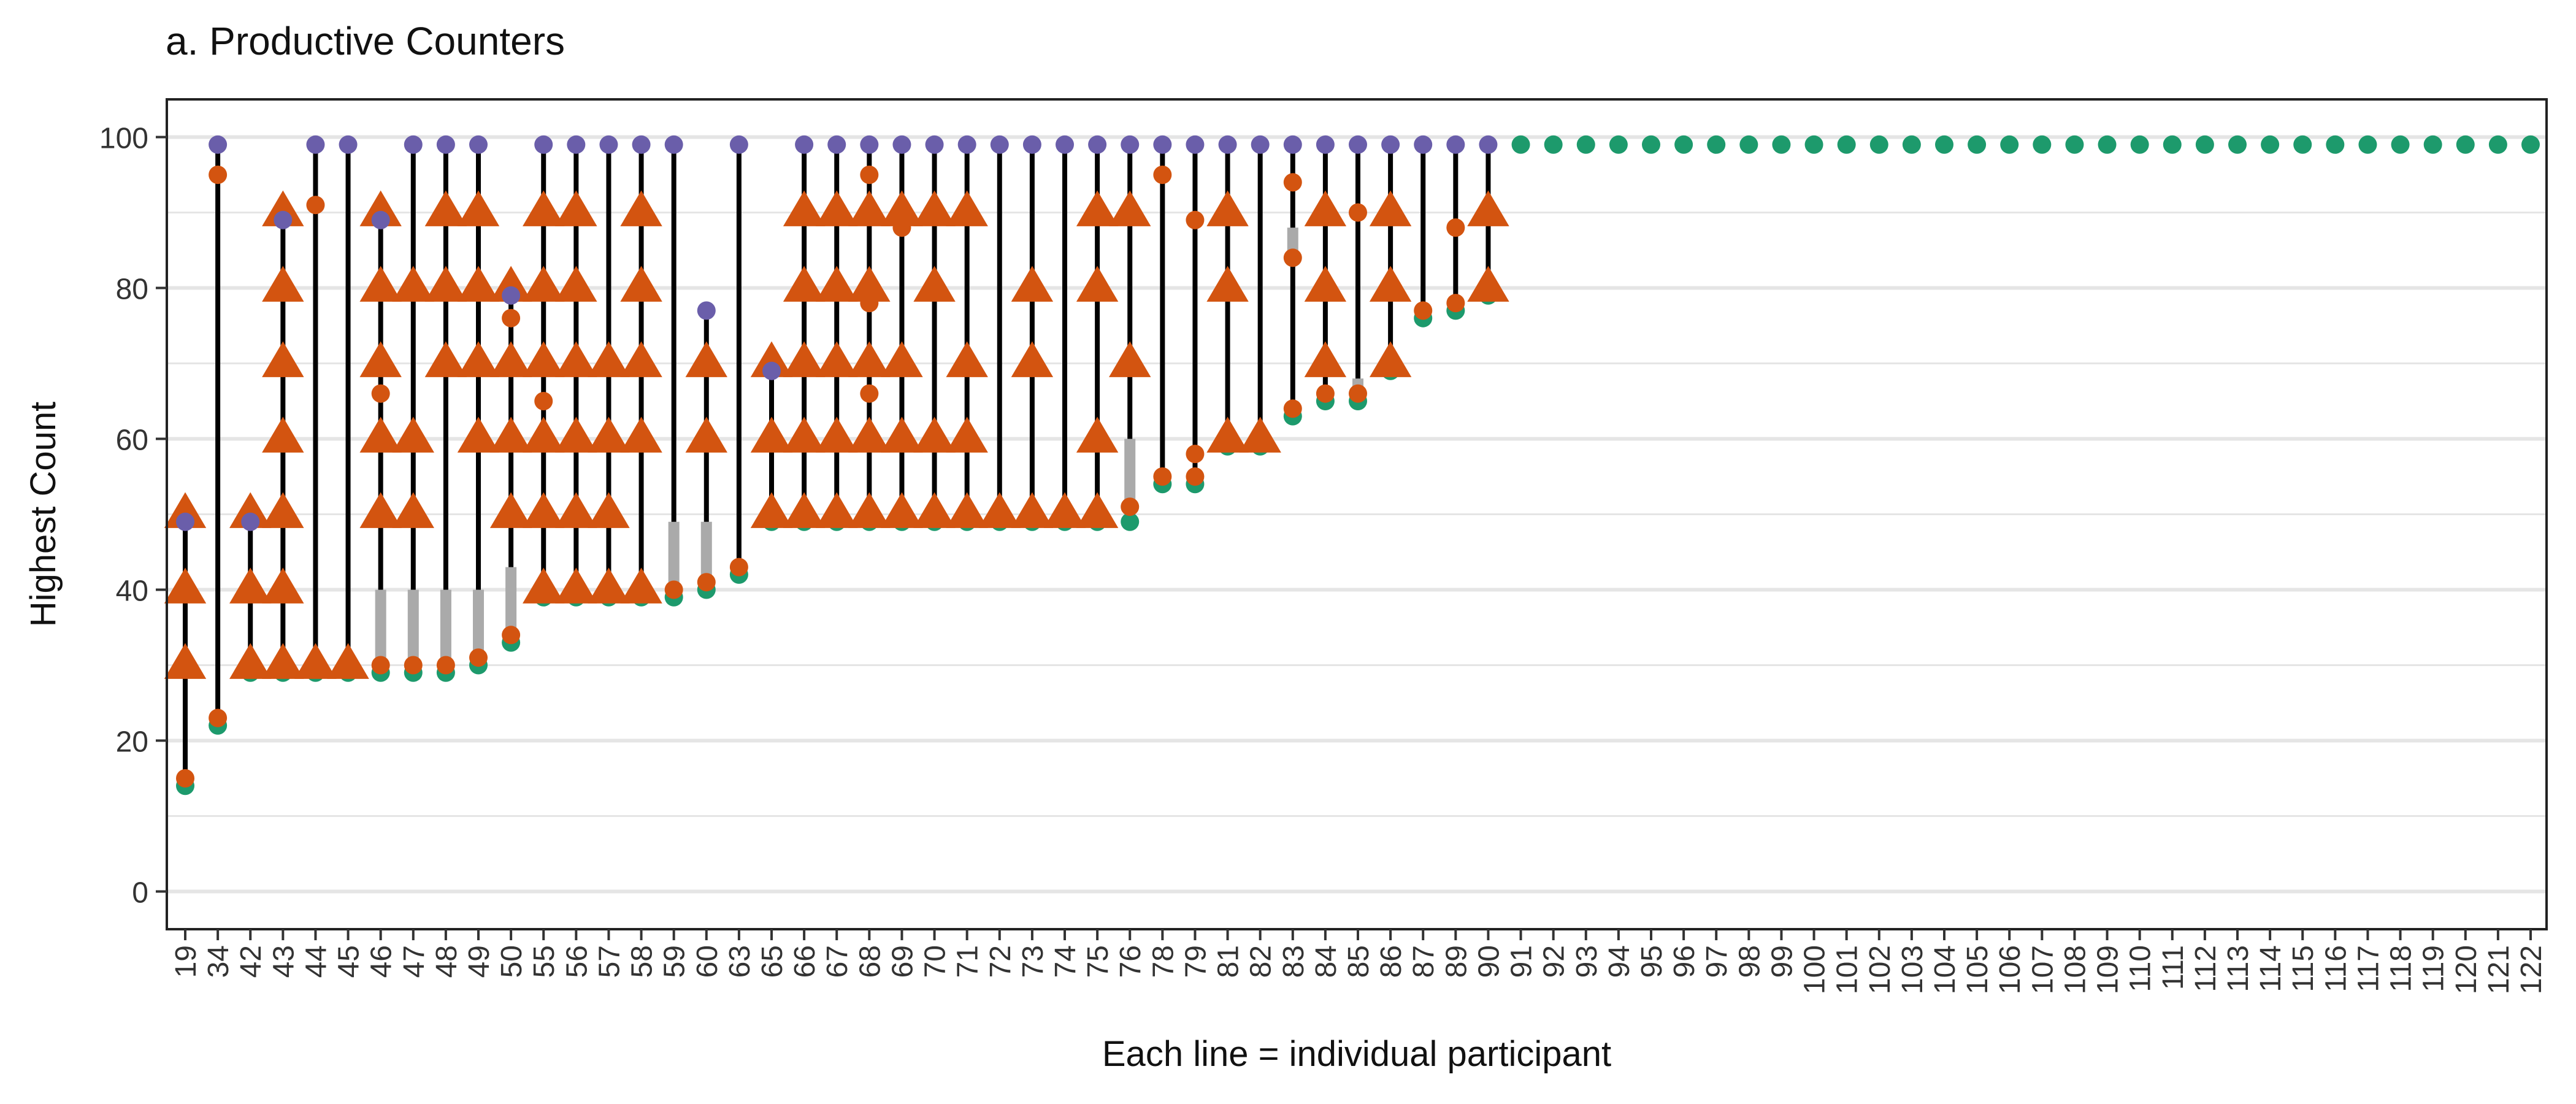  Describe the element at coordinates (132, 591) in the screenshot. I see `y-tick-label: 40` at that location.